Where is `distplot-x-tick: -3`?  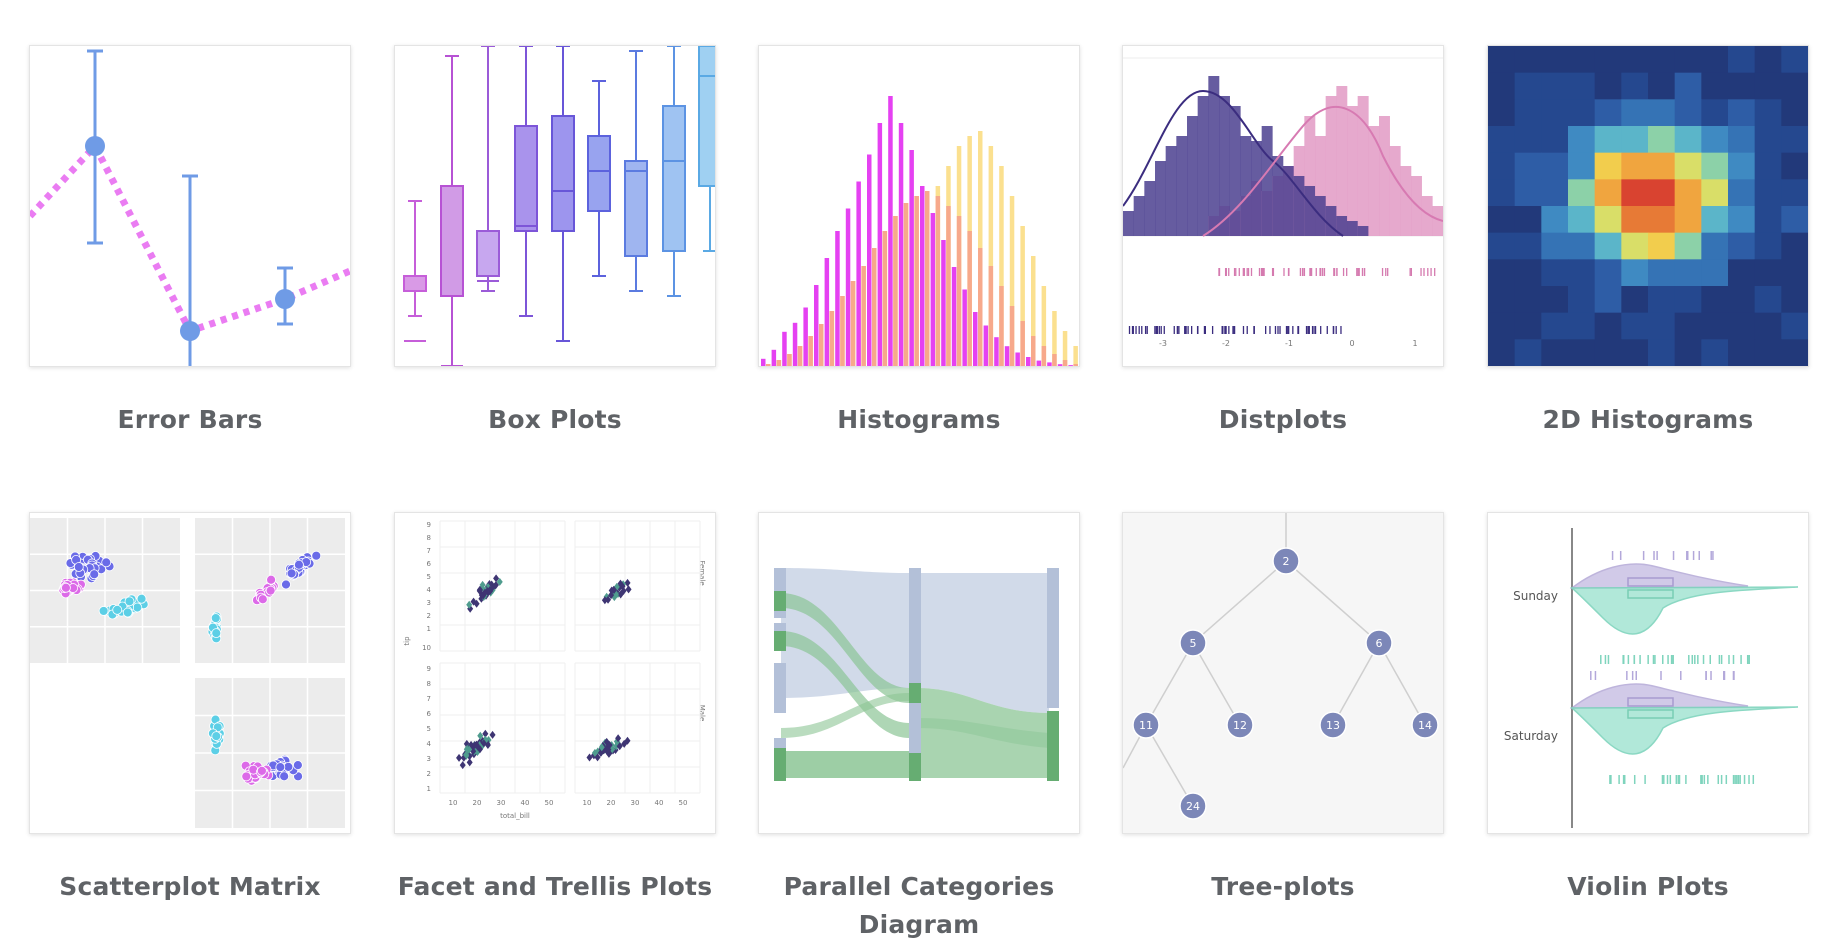 distplot-x-tick: -3 is located at coordinates (1163, 343).